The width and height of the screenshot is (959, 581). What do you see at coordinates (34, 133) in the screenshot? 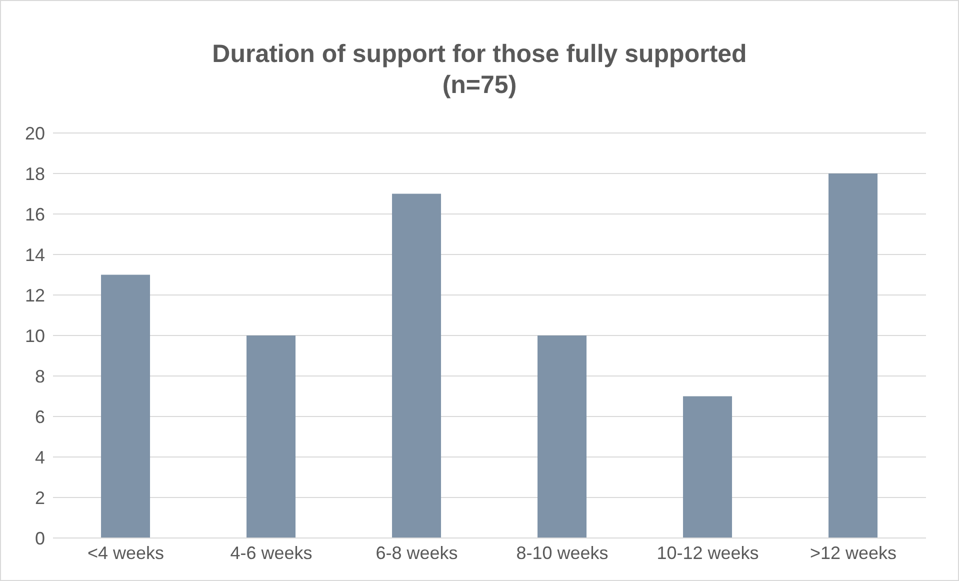
I see `y-tick-label: 20` at bounding box center [34, 133].